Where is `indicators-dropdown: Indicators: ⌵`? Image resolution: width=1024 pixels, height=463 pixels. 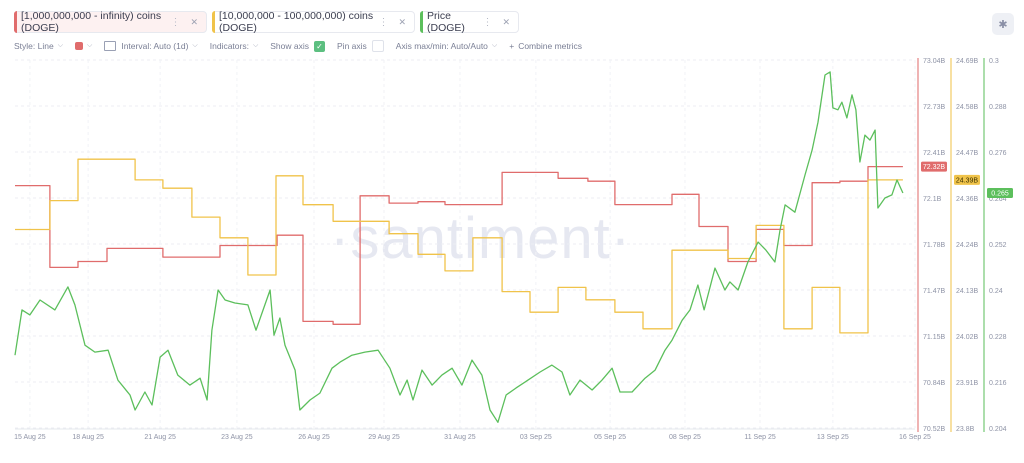 indicators-dropdown: Indicators: ⌵ is located at coordinates (234, 46).